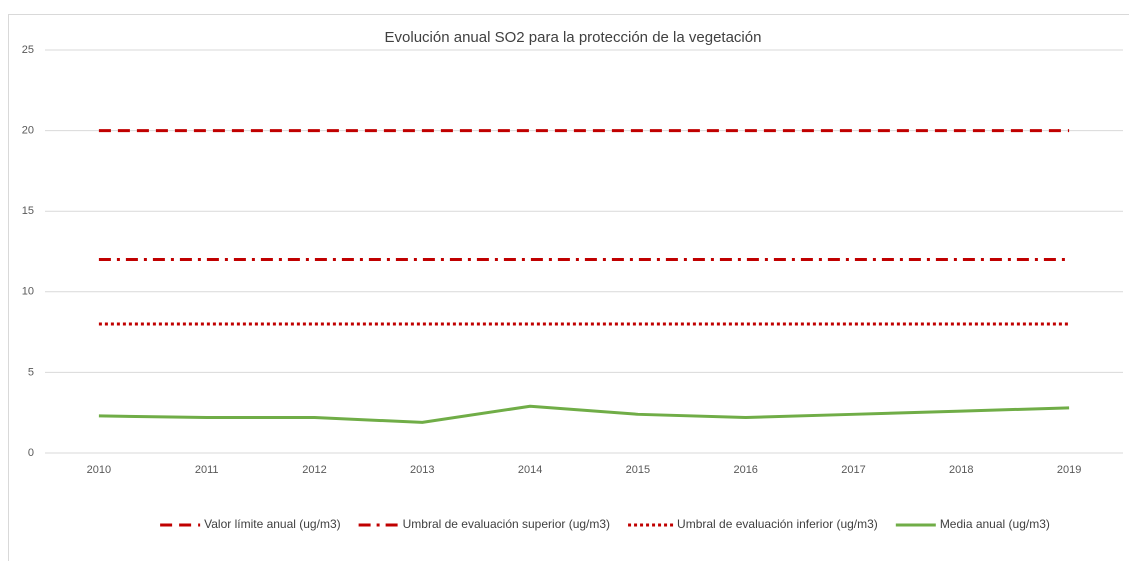  Describe the element at coordinates (207, 470) in the screenshot. I see `x-tick-label: 2011` at that location.